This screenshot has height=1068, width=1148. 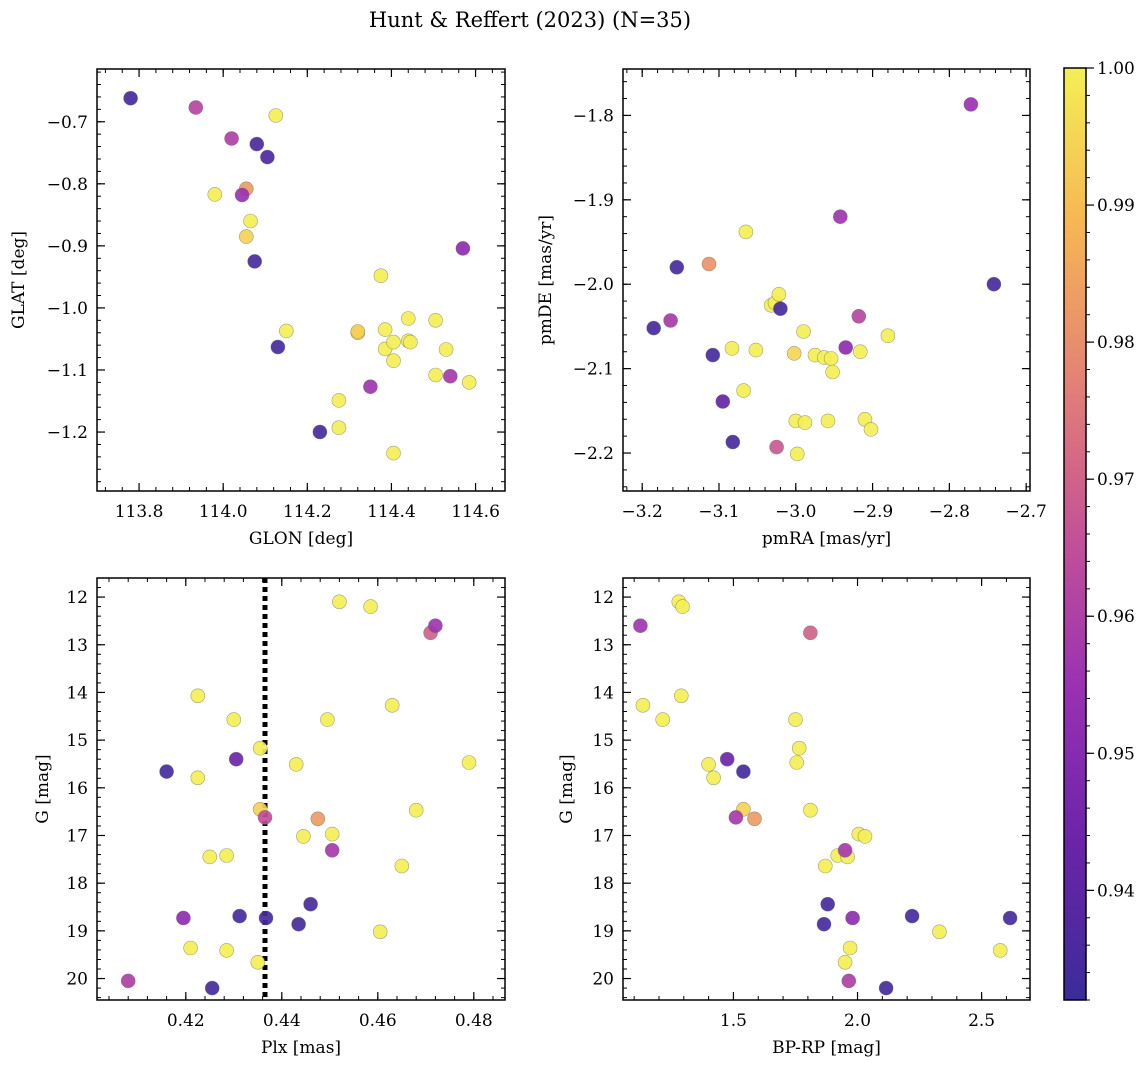 I want to click on y-tick-label: −0.9, so click(x=67, y=247).